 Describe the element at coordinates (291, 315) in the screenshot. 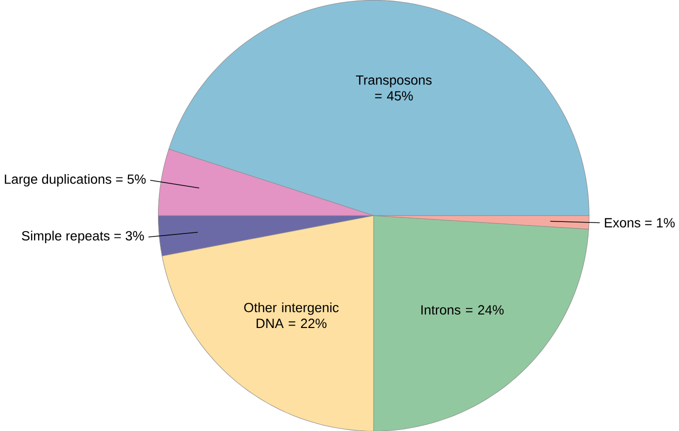

I see `slice-label: Other intergenic DNA = 22%` at that location.